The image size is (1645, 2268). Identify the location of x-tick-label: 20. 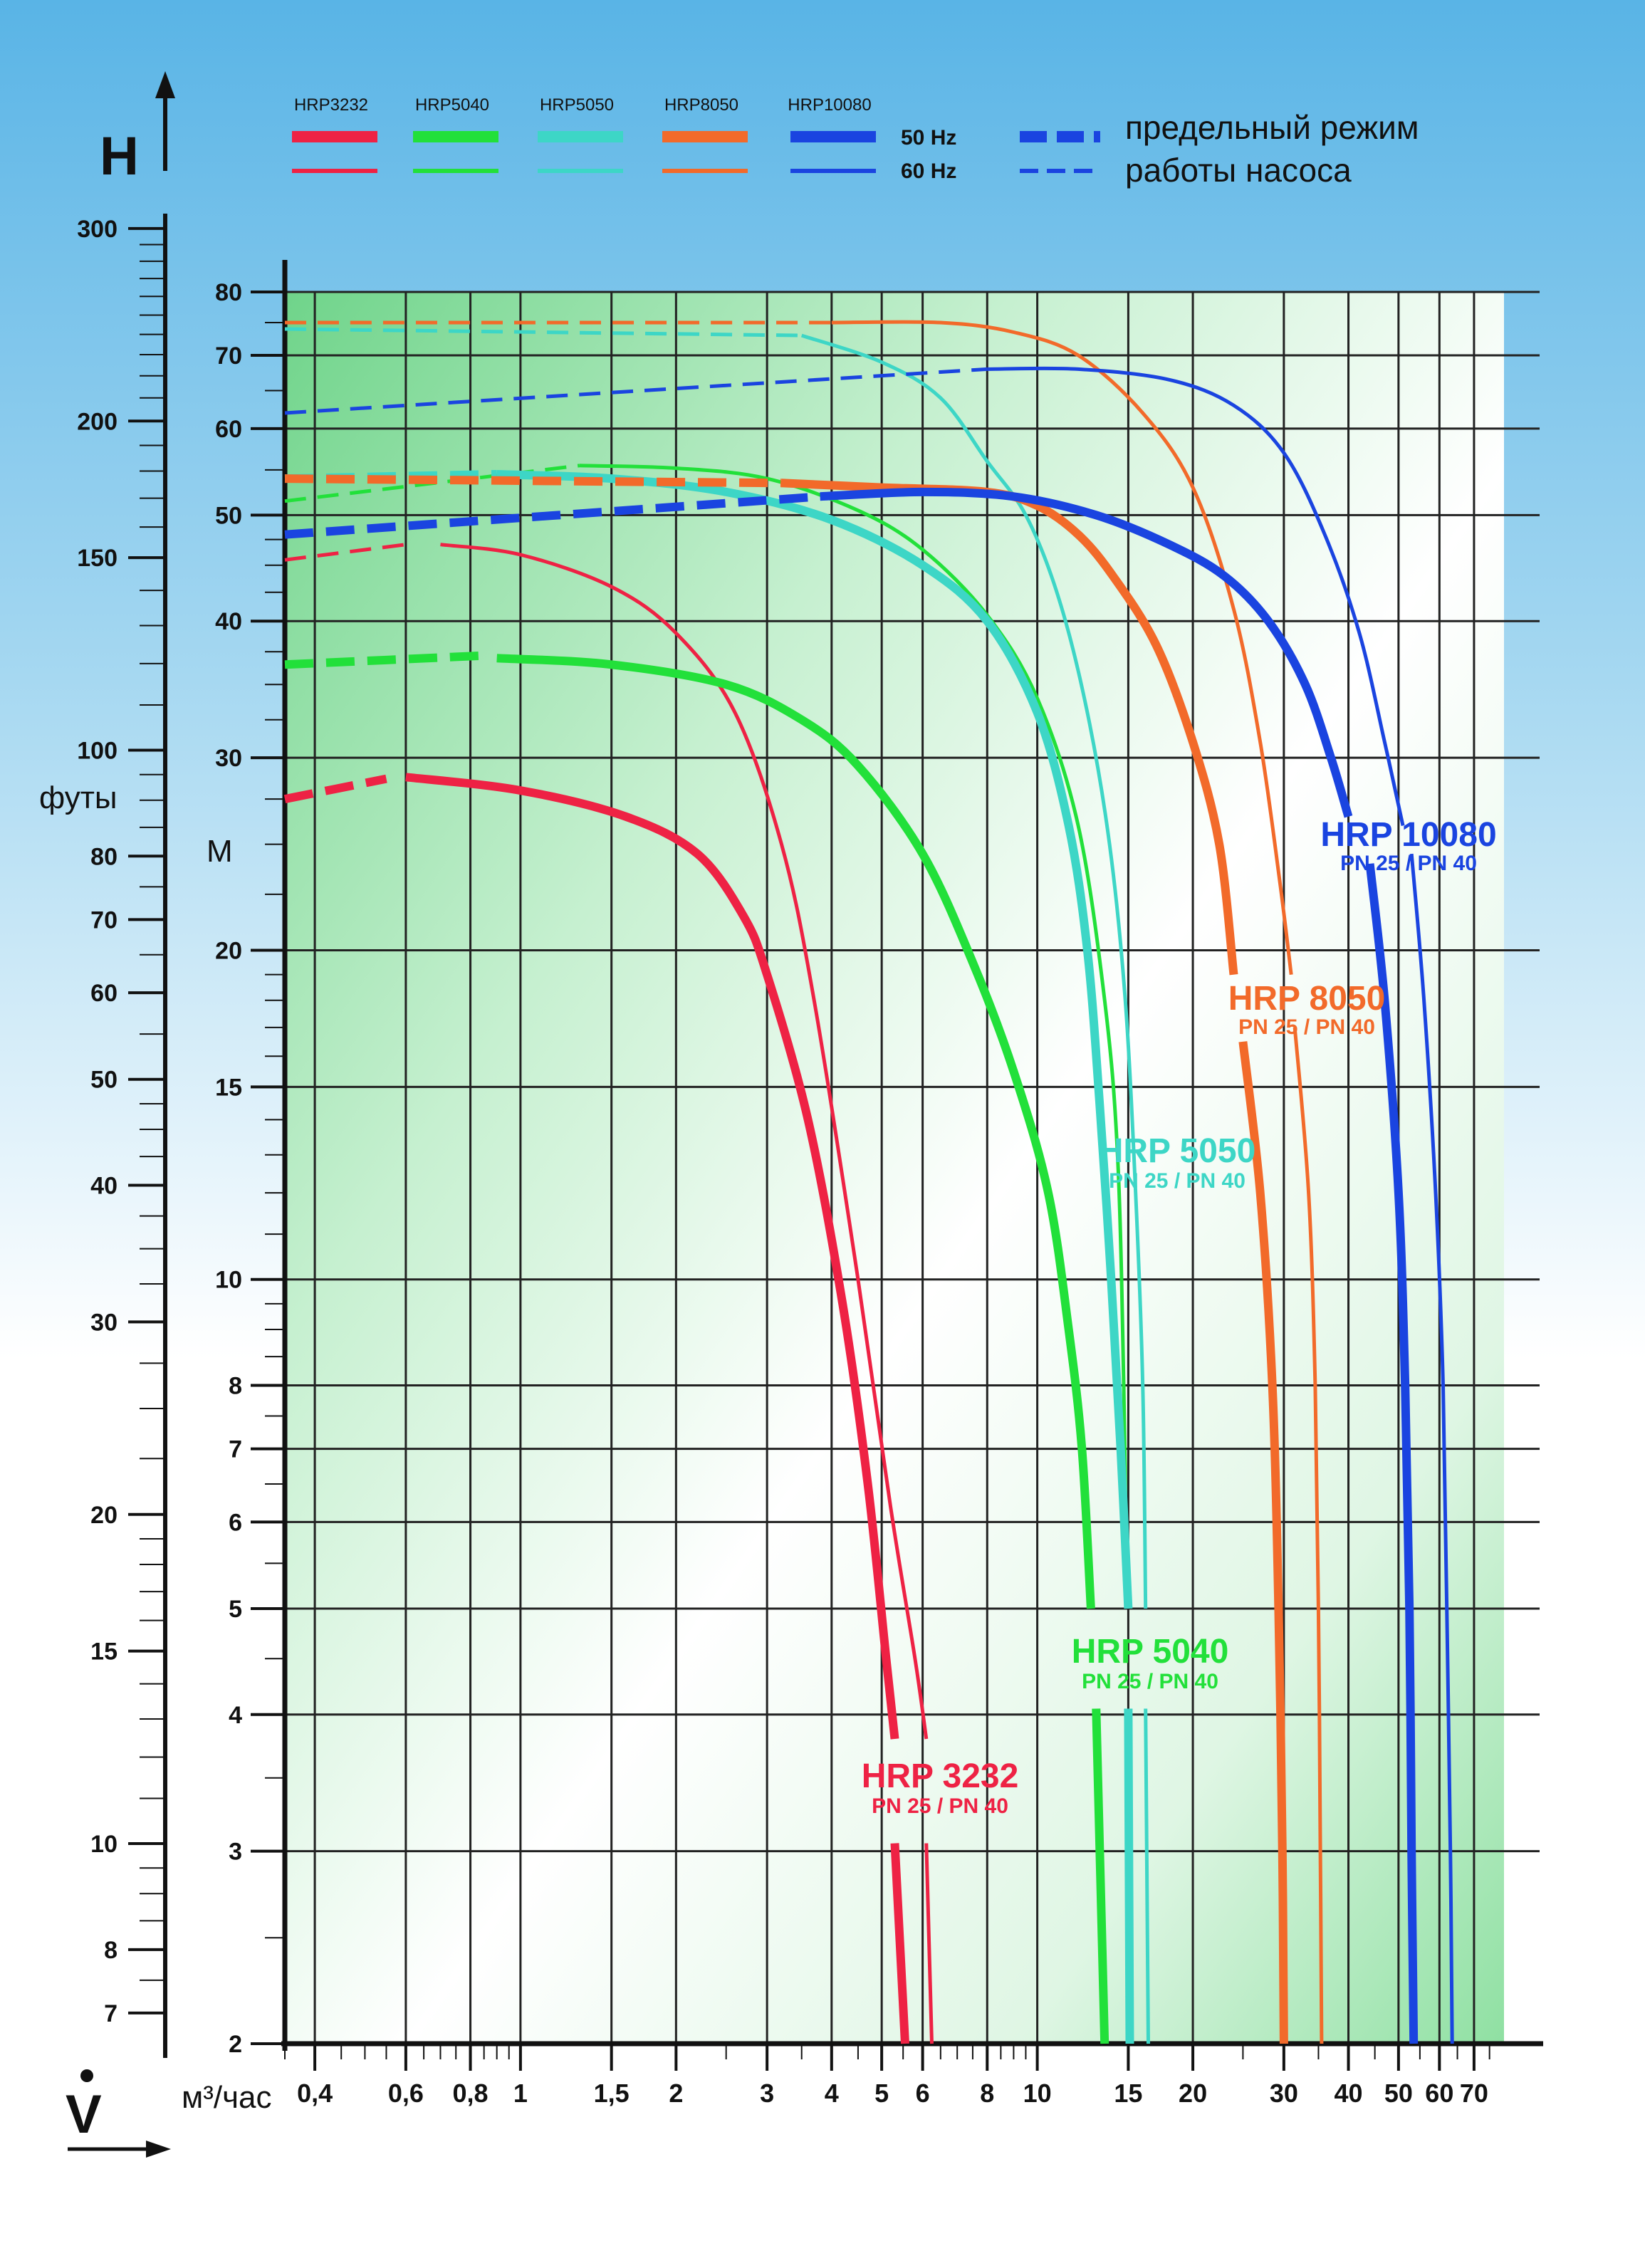
(1193, 2093).